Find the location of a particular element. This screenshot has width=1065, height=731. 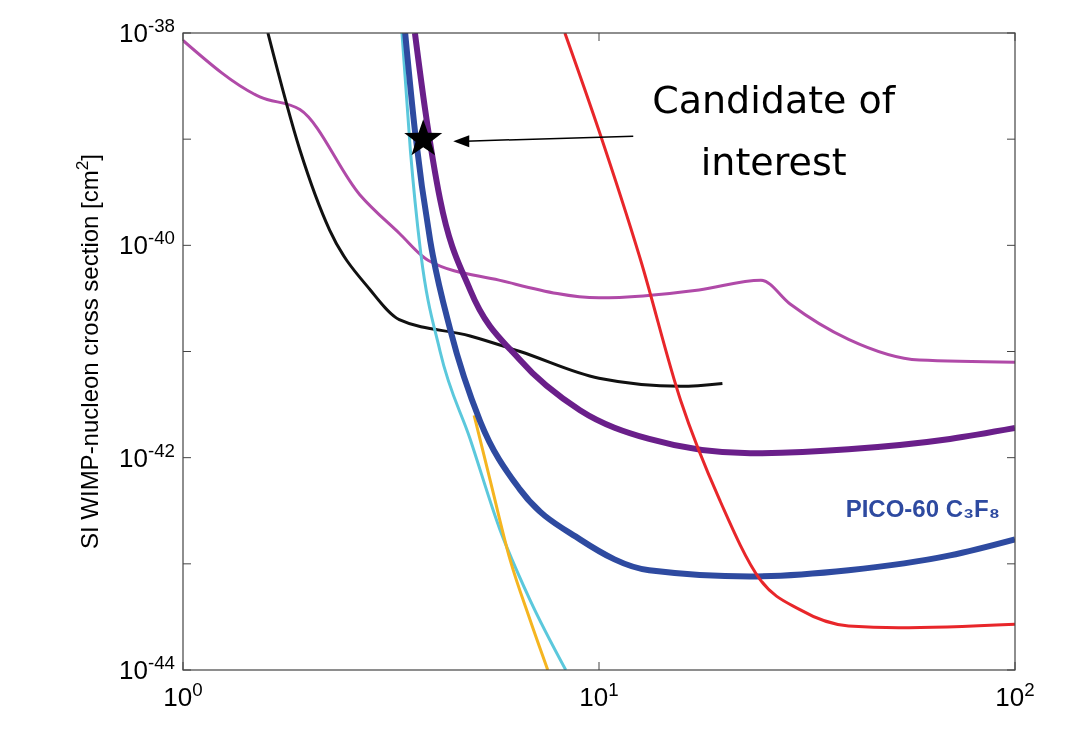

y-tick-label: 10$^{-38}$ is located at coordinates (147, 31).